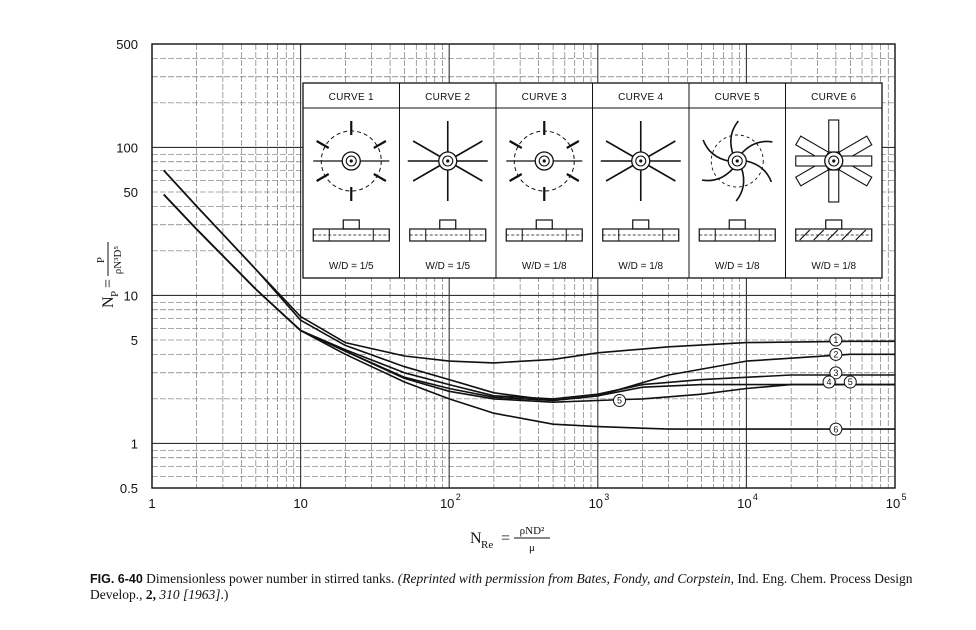  Describe the element at coordinates (448, 230) in the screenshot. I see `impeller-2-side-view-icon` at that location.